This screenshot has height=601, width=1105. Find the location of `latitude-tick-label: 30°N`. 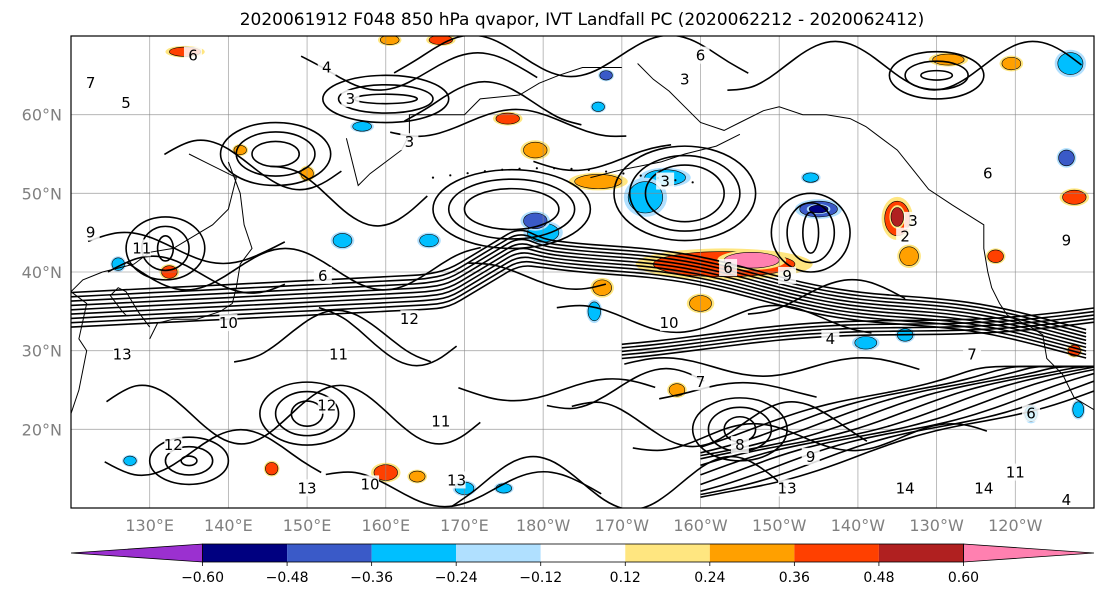

latitude-tick-label: 30°N is located at coordinates (42, 351).